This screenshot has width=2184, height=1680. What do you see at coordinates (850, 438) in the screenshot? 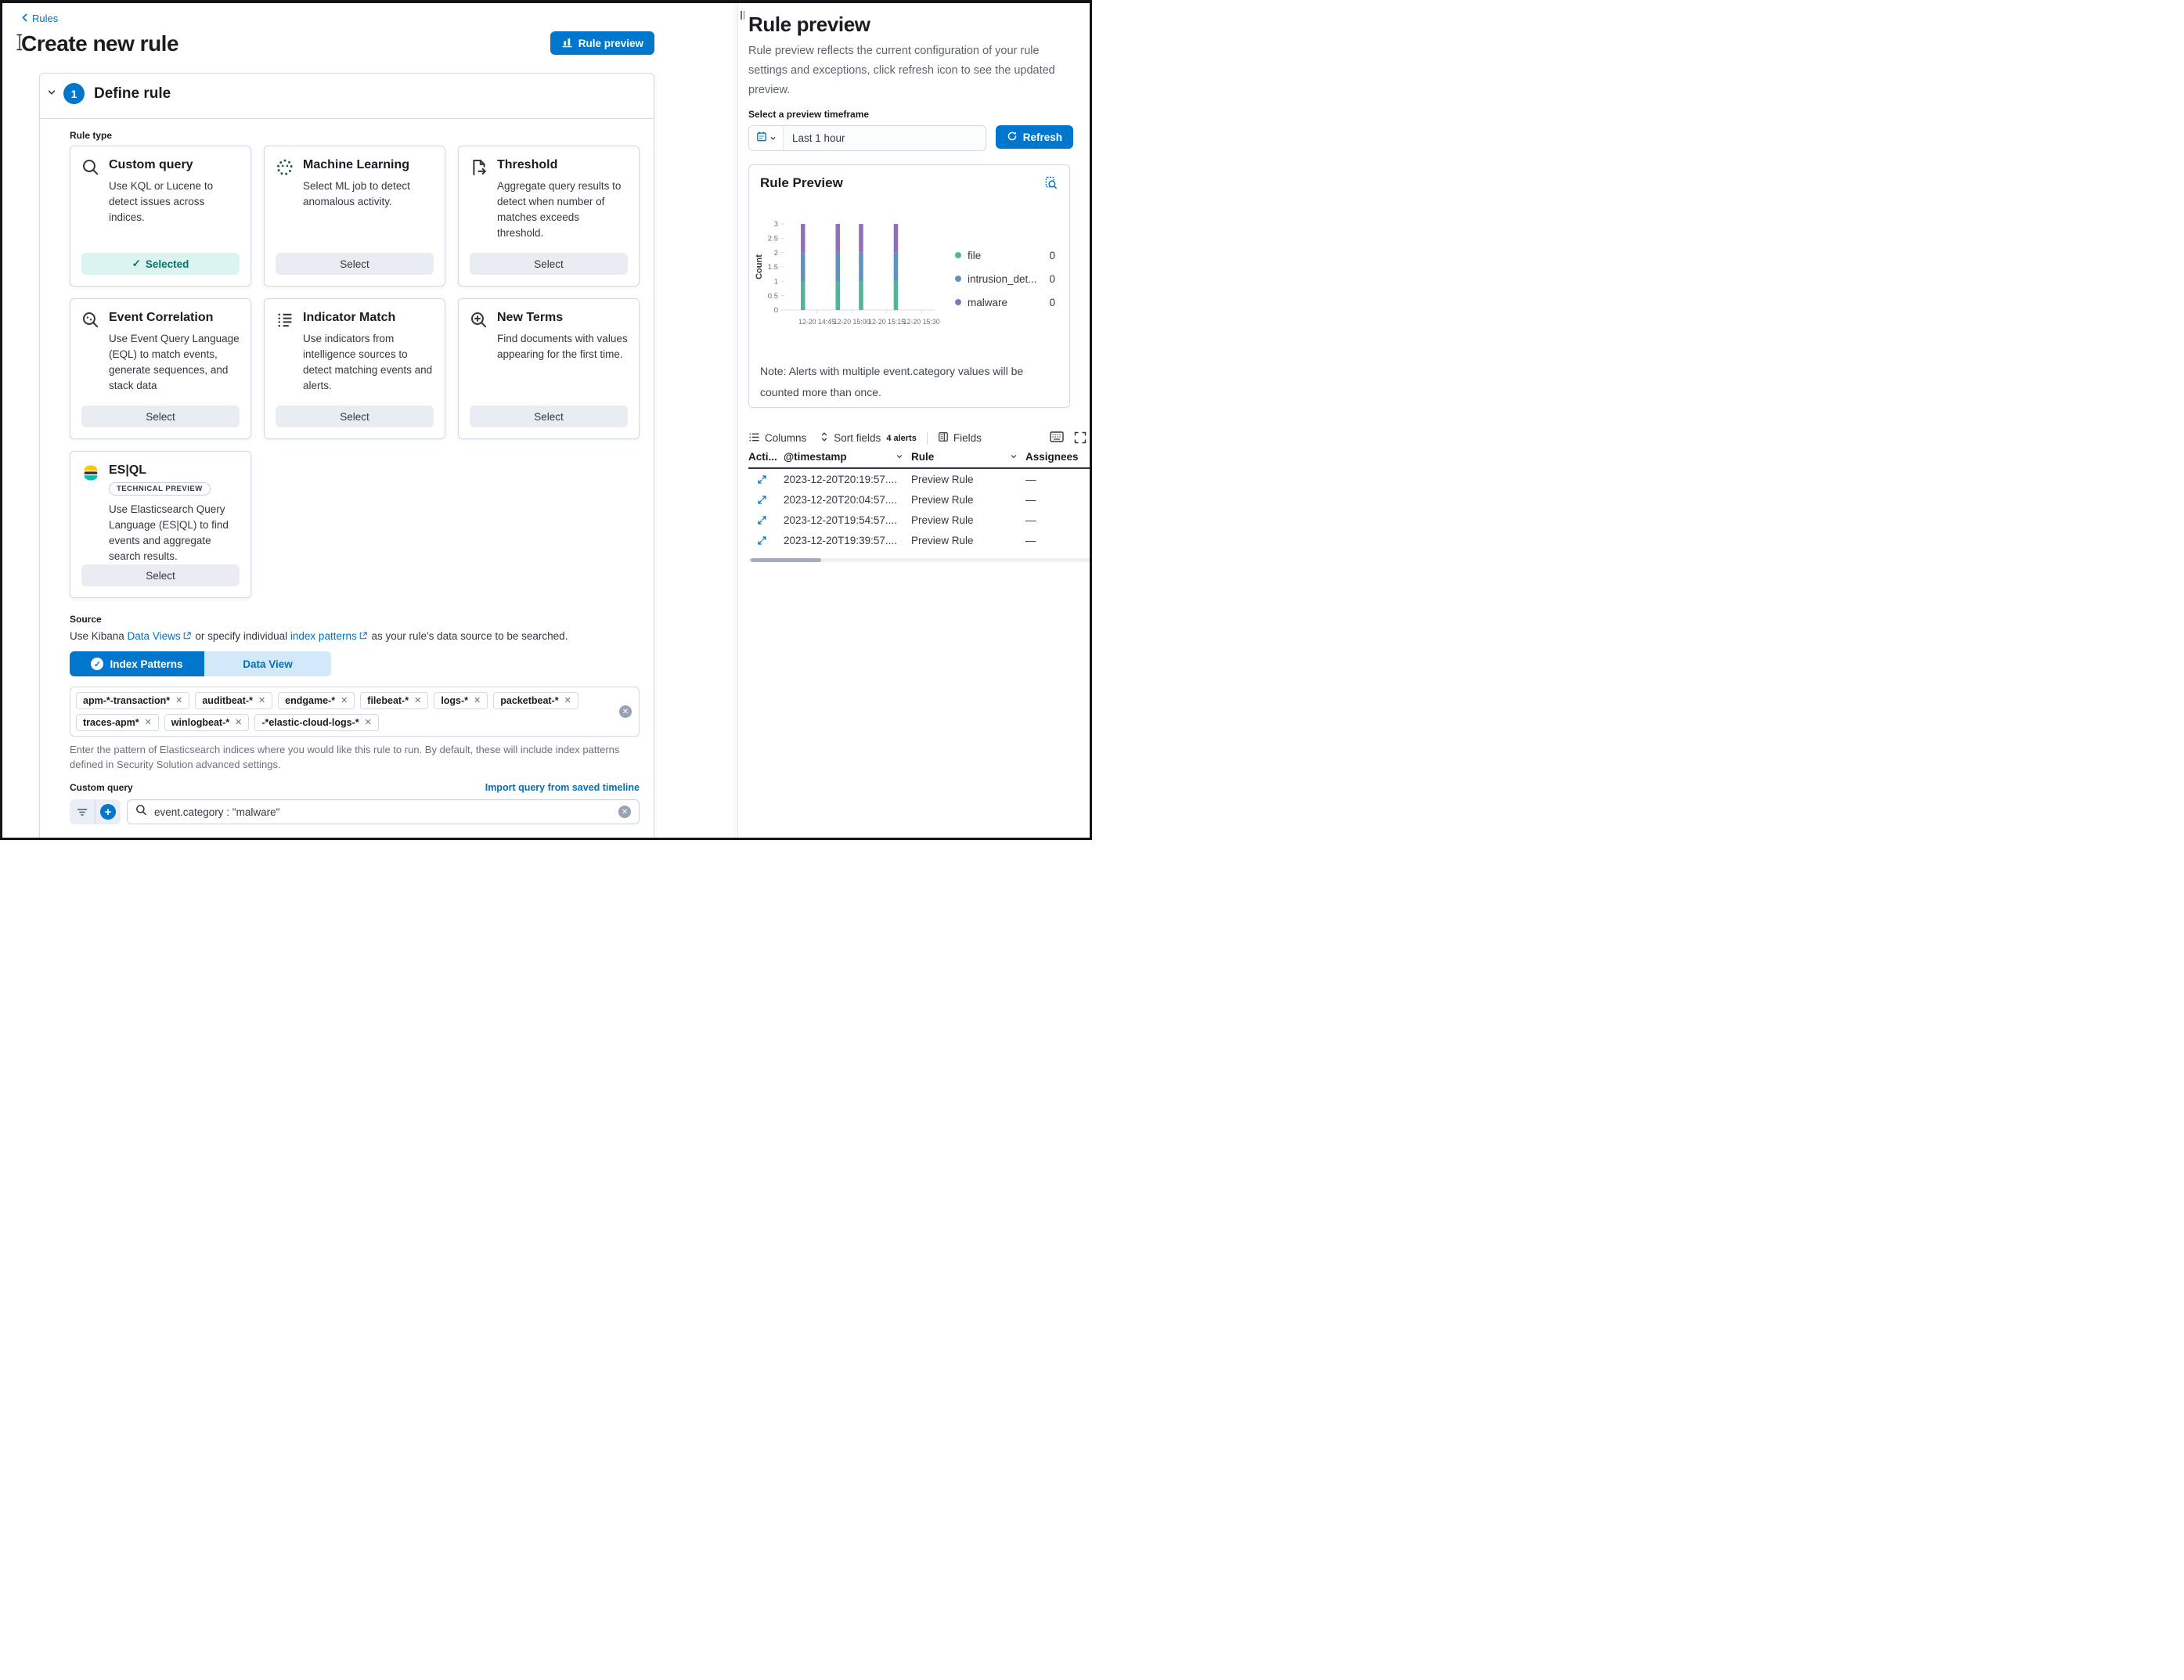
I see `sort-fields-button: Sort fields` at bounding box center [850, 438].